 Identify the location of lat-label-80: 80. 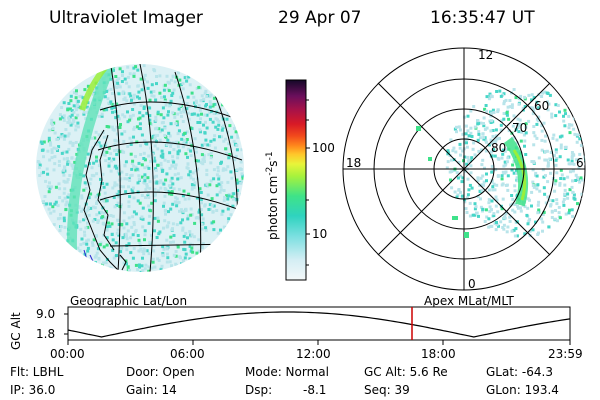
(499, 148).